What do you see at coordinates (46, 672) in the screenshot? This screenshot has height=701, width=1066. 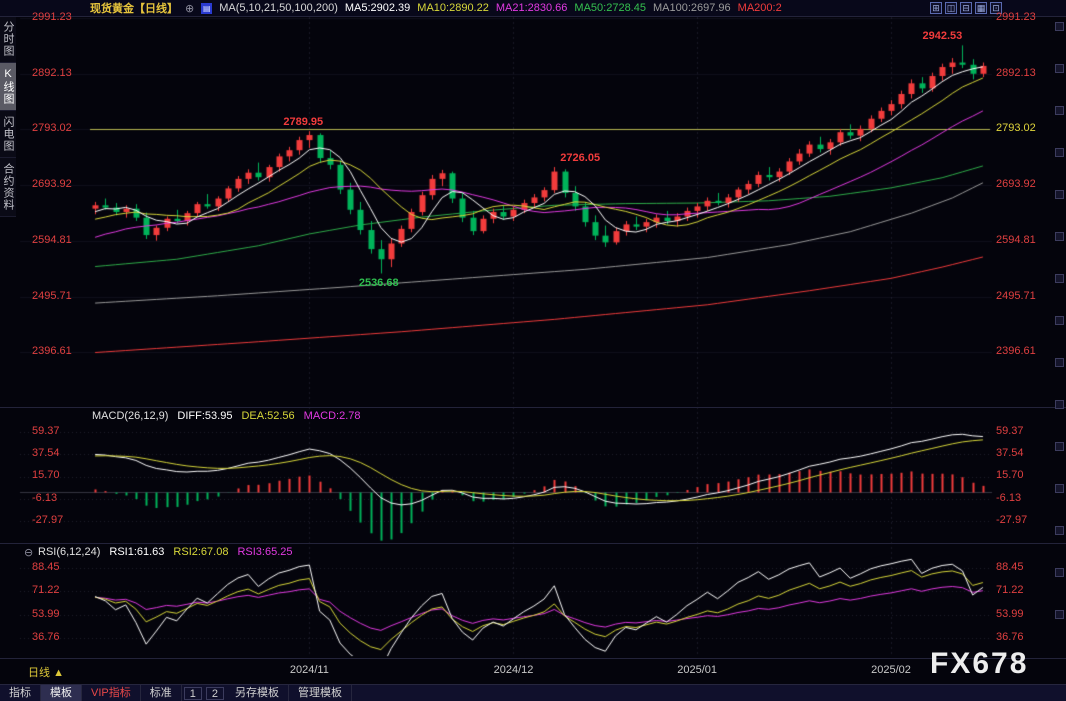 I see `timeframe-selector: 日线 ▲` at bounding box center [46, 672].